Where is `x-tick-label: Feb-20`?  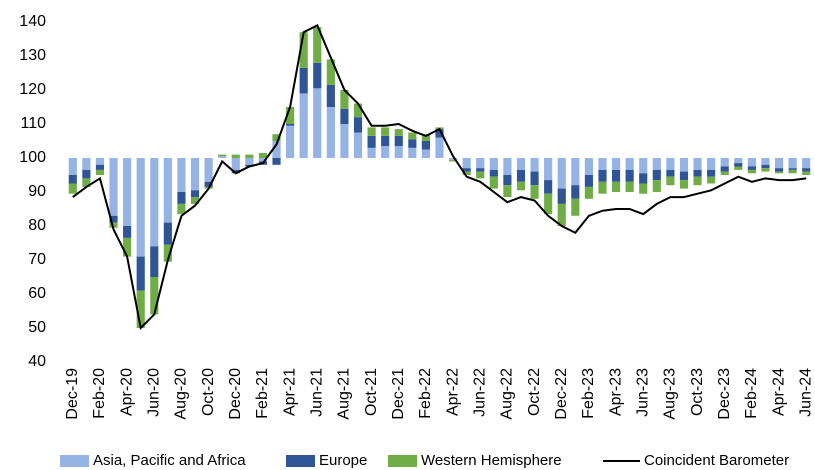
x-tick-label: Feb-20 is located at coordinates (99, 393).